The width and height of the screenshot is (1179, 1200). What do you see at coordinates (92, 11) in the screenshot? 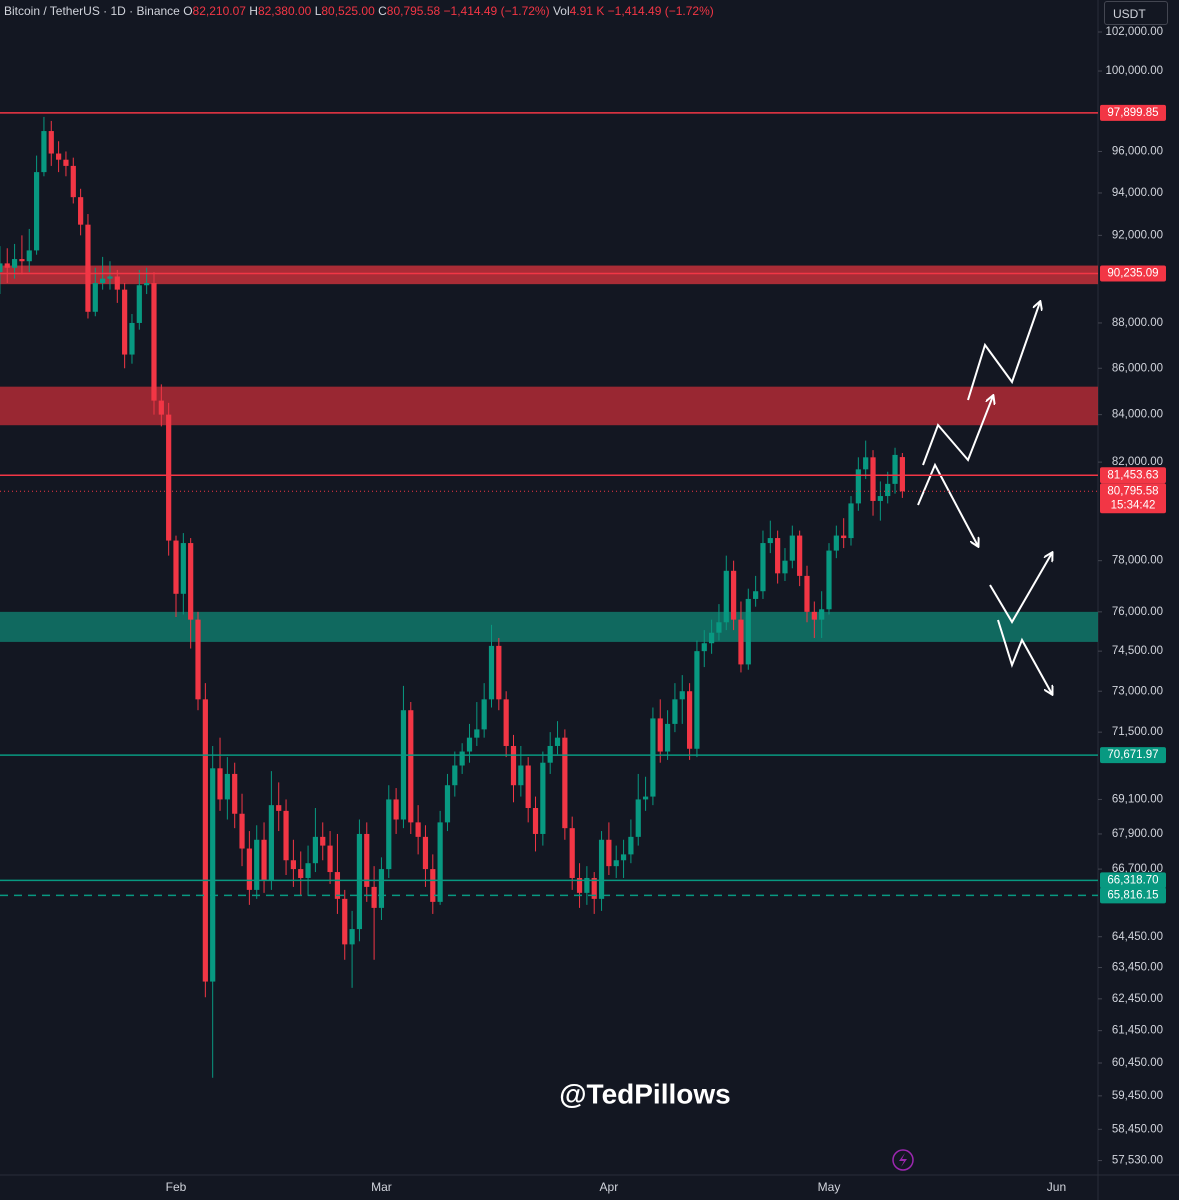
I see `symbol: Bitcoin / TetherUS · 1D · Binance` at bounding box center [92, 11].